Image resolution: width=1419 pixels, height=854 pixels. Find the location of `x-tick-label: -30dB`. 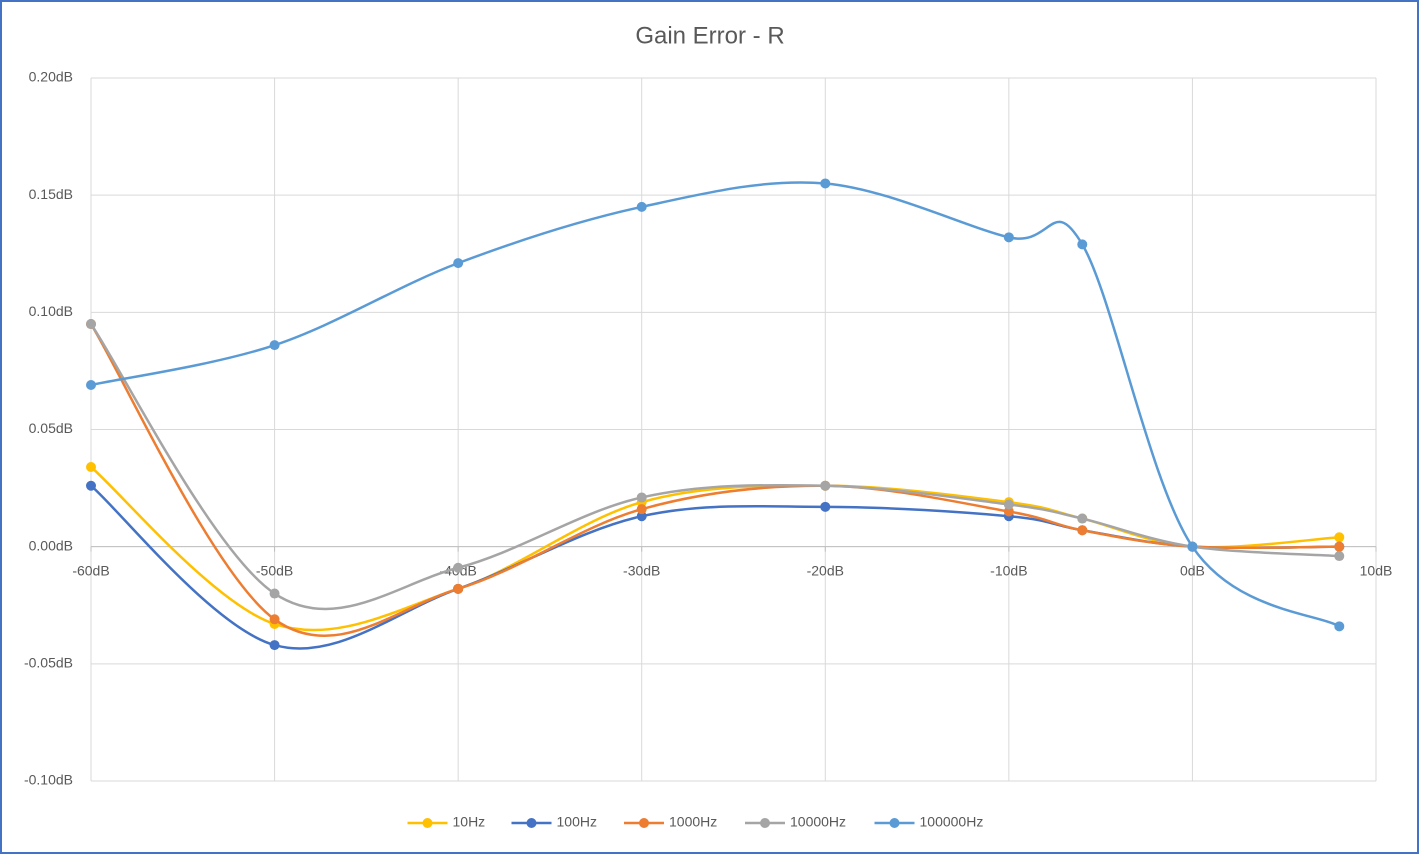

x-tick-label: -30dB is located at coordinates (641, 570).